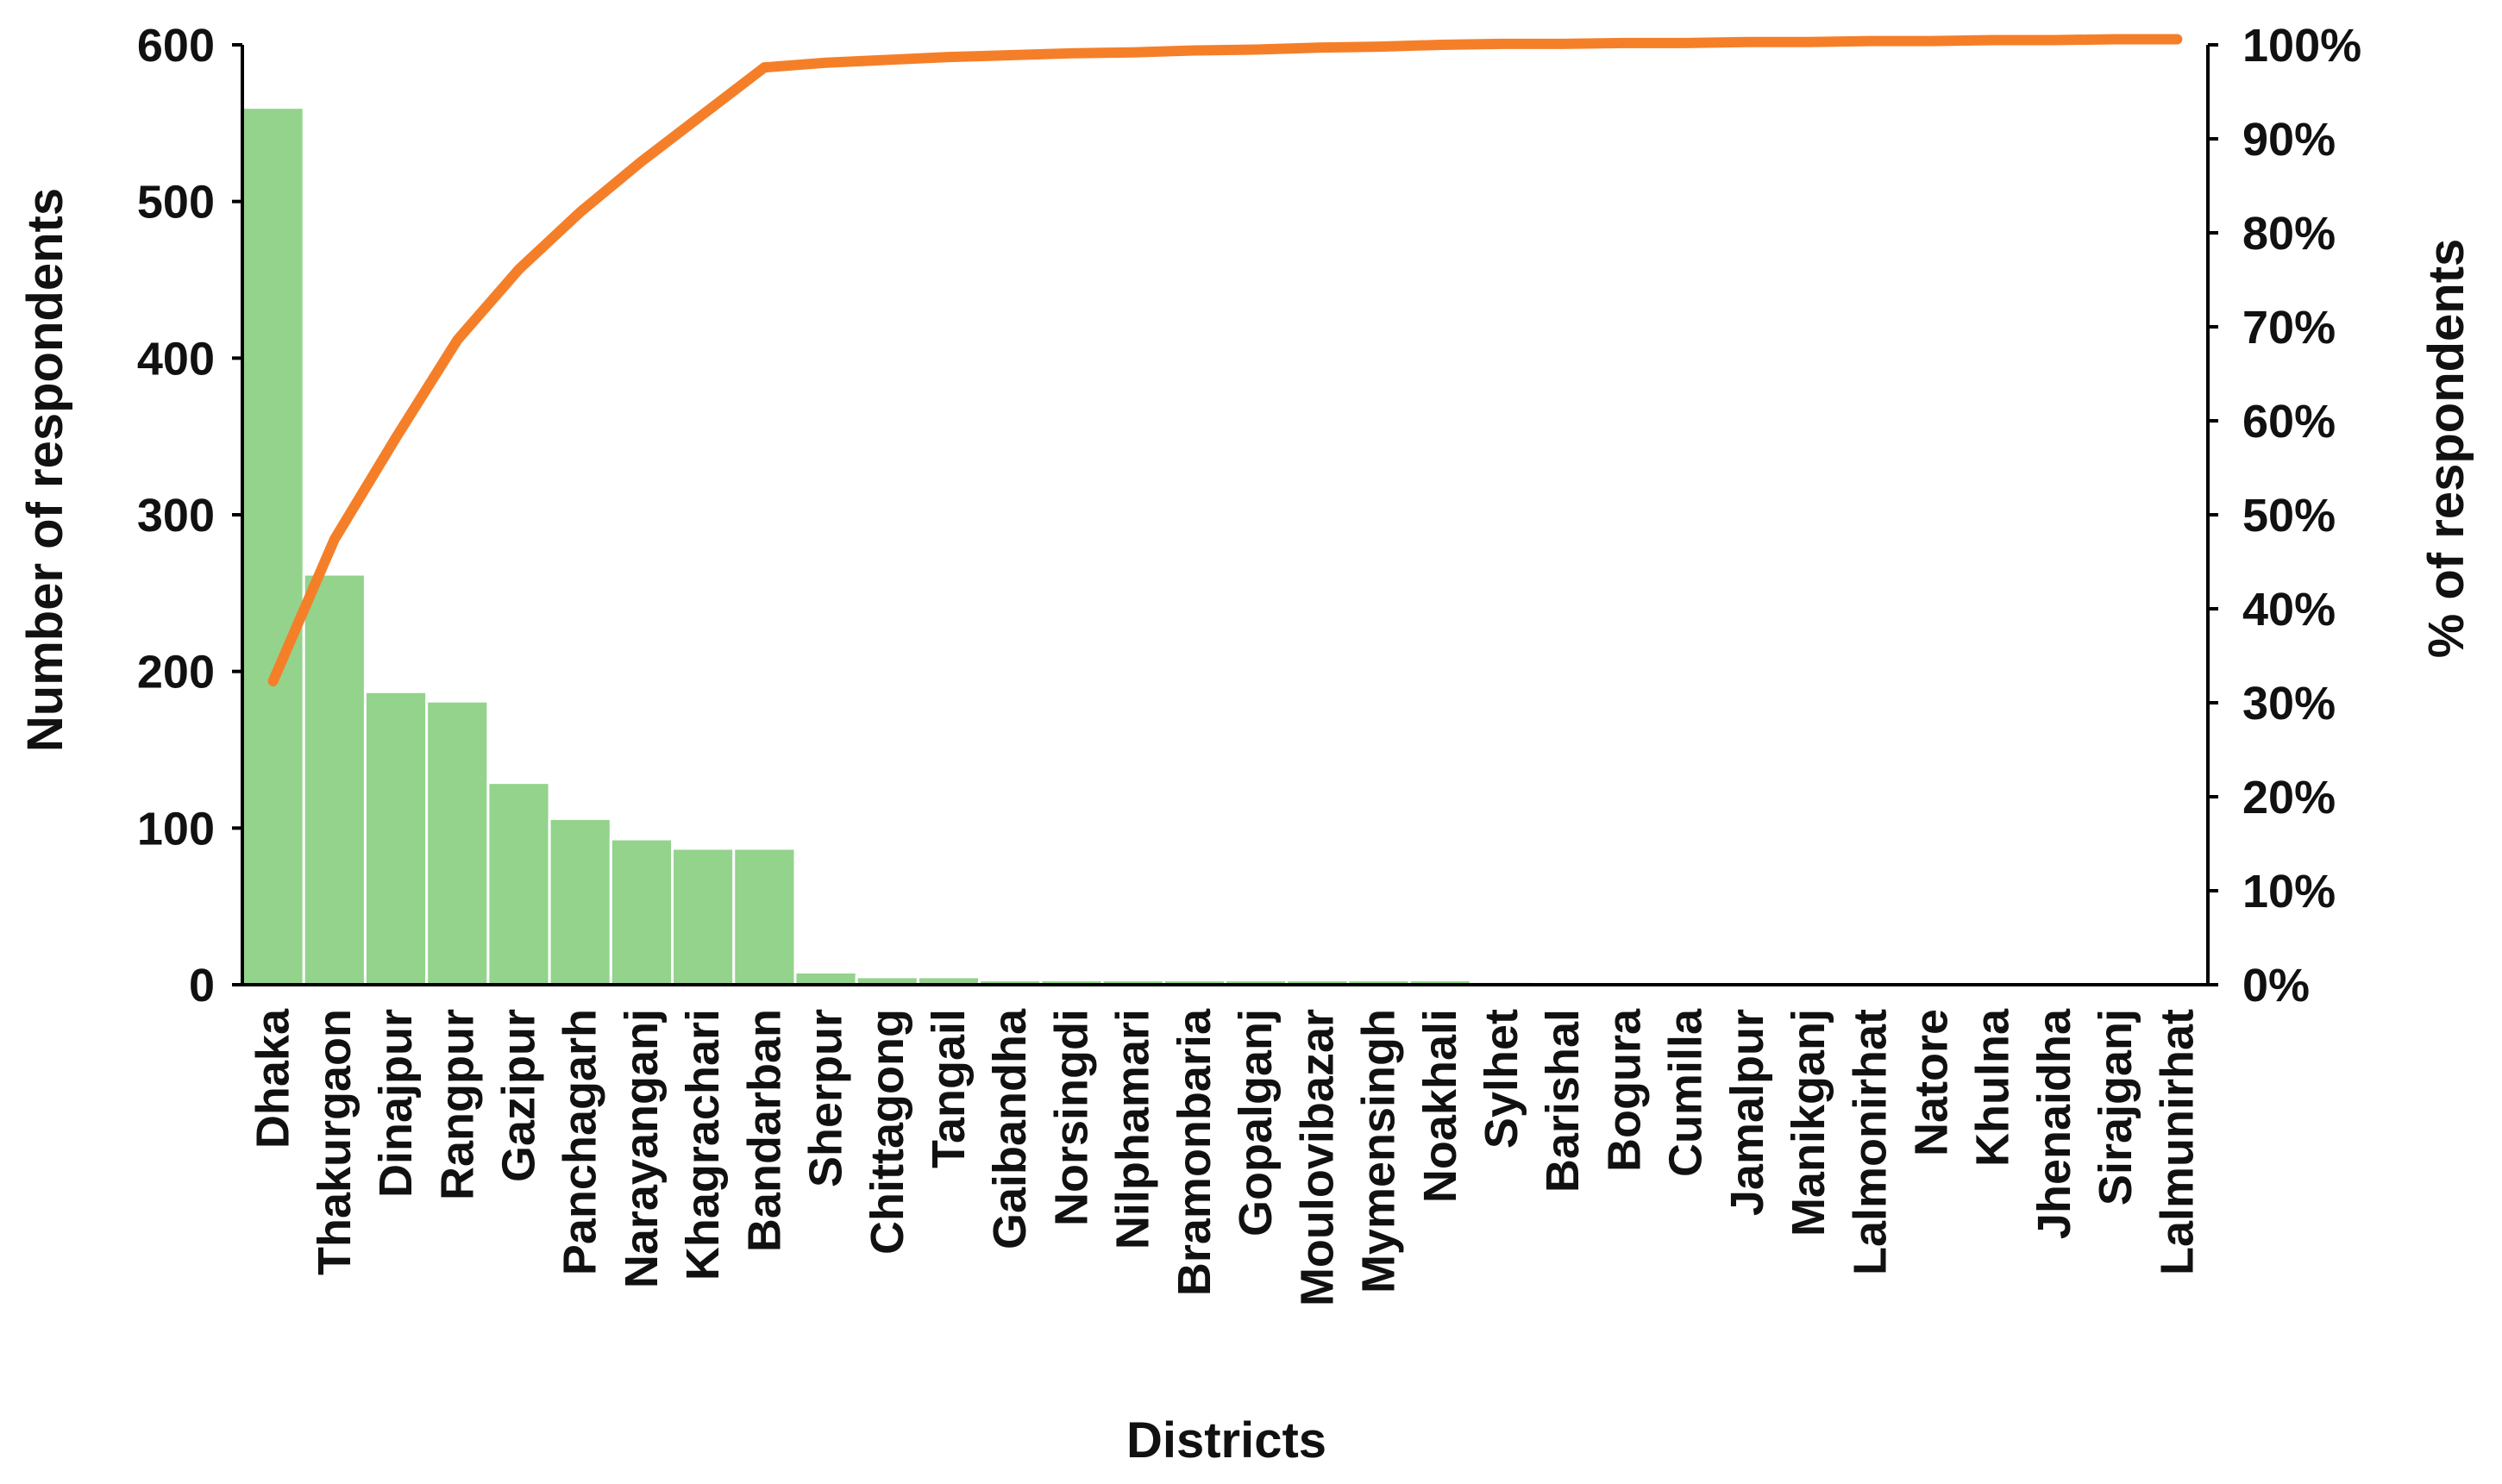  I want to click on x-tick-label: Lalmunirhat, so click(2177, 1142).